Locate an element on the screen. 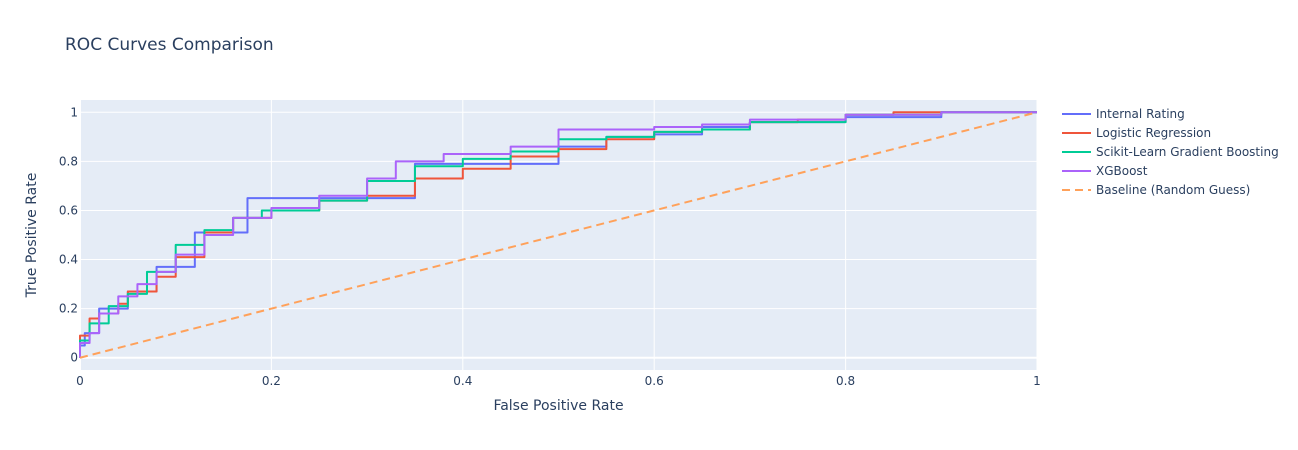 The width and height of the screenshot is (1298, 450). chart-title: ROC Curves Comparison is located at coordinates (169, 45).